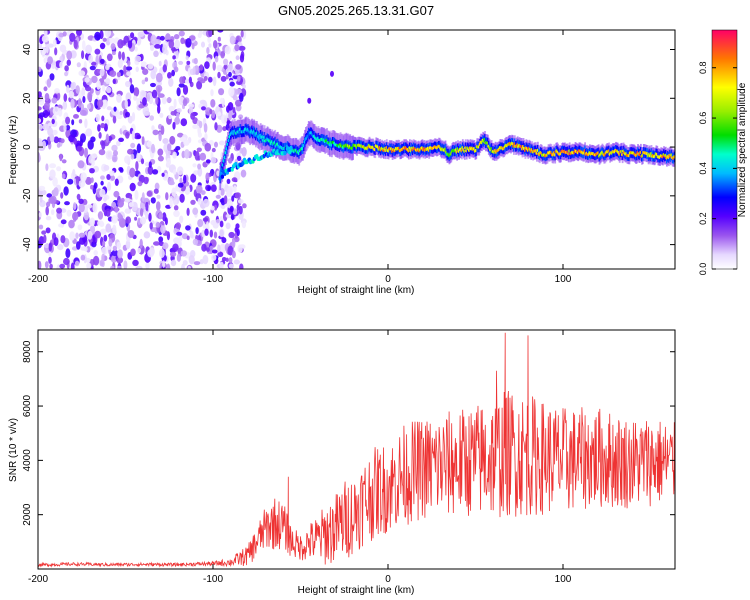 Image resolution: width=750 pixels, height=600 pixels. Describe the element at coordinates (332, 73) in the screenshot. I see `outlier-point` at that location.